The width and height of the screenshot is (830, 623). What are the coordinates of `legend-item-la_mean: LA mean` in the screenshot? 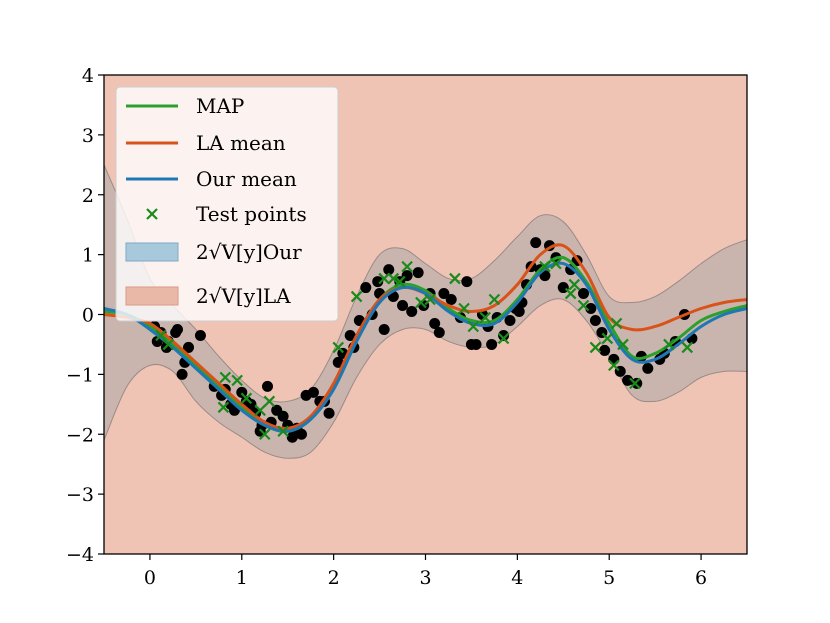 It's located at (206, 143).